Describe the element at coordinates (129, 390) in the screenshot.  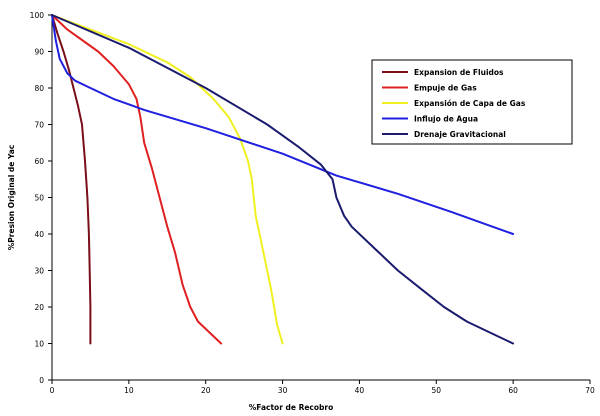
I see `x-tick-label: 10` at that location.